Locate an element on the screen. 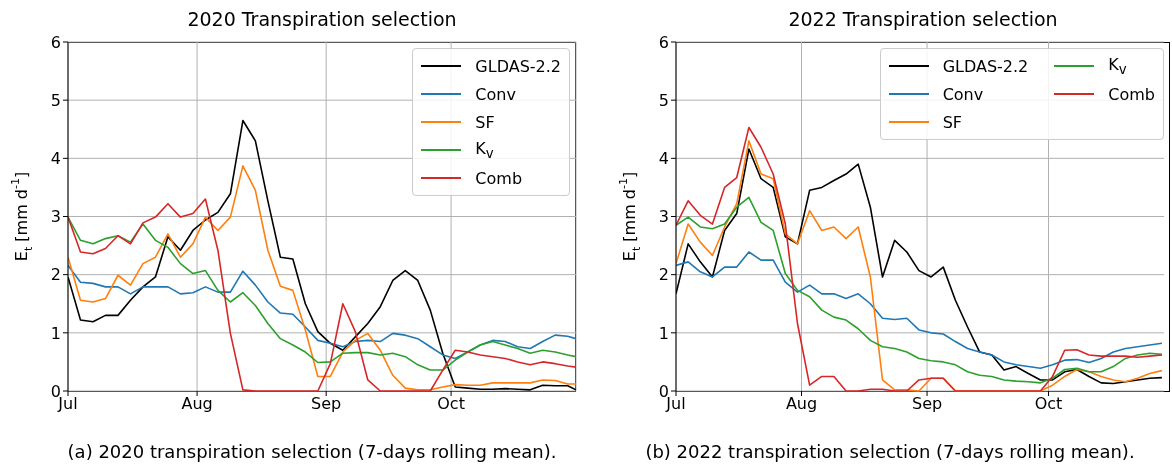 Image resolution: width=1172 pixels, height=473 pixels. text: (b) 2022 transpiration selection (7-days rolling mean). is located at coordinates (890, 451).